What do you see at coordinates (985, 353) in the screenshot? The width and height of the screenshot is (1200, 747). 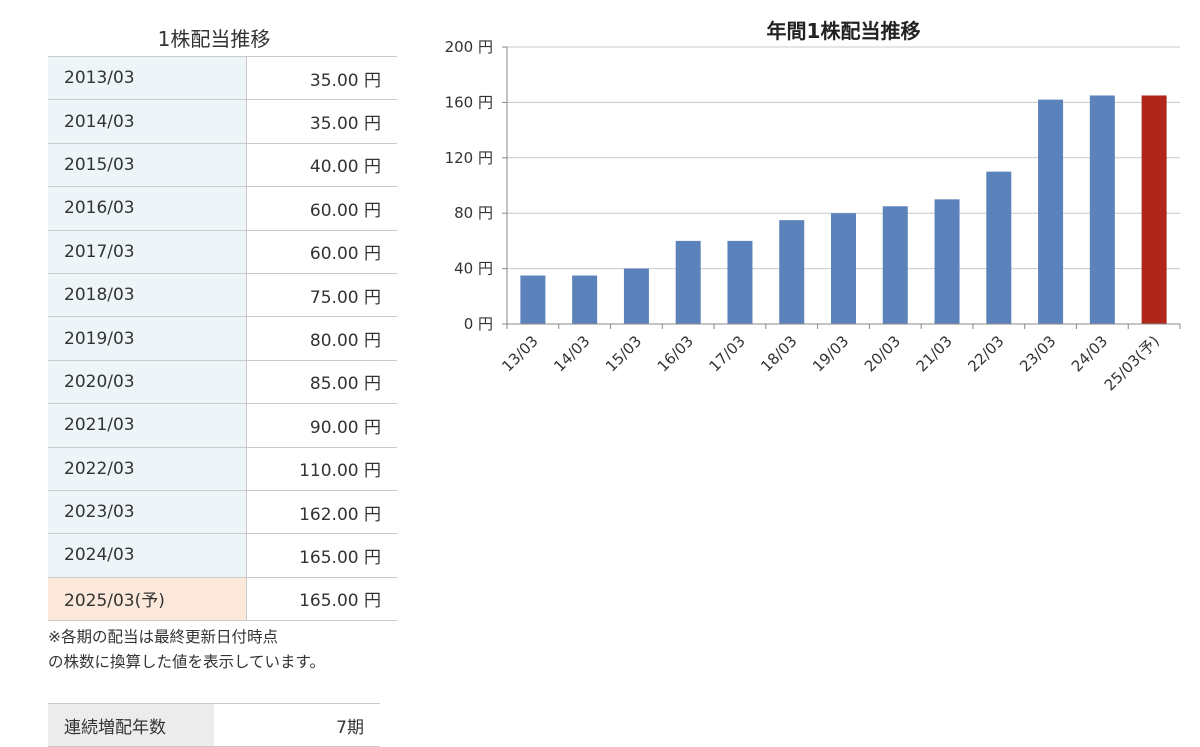 I see `x-tick-label: 22/03` at bounding box center [985, 353].